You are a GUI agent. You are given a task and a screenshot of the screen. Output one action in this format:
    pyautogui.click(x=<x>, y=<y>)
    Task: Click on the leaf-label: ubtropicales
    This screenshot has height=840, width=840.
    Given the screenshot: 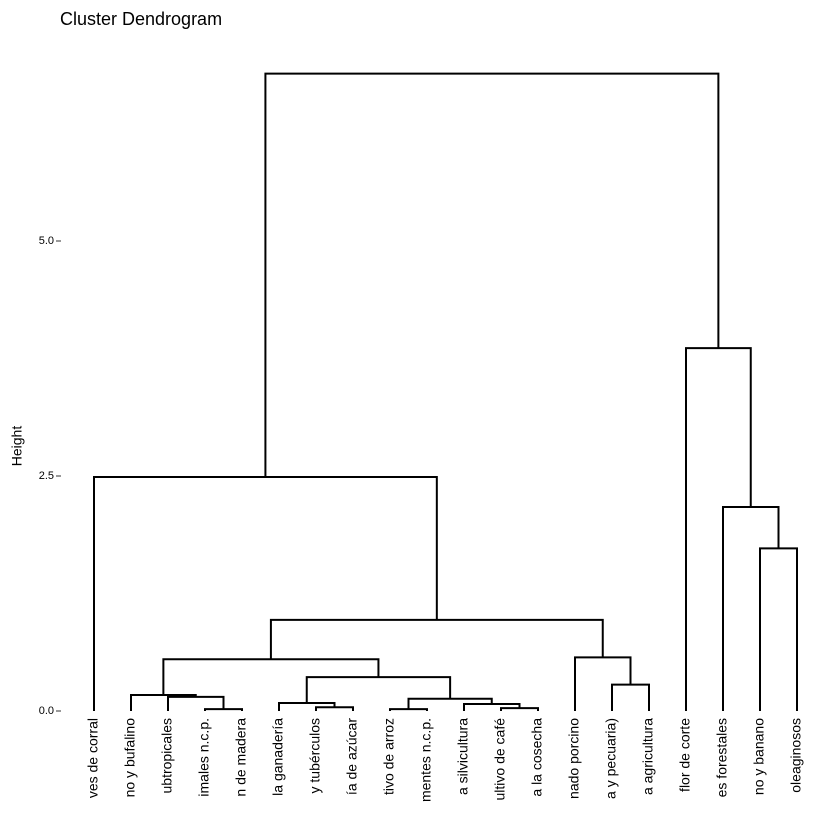 What is the action you would take?
    pyautogui.click(x=167, y=756)
    